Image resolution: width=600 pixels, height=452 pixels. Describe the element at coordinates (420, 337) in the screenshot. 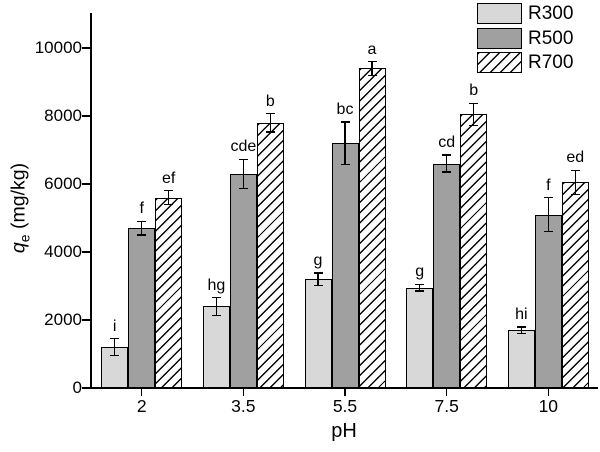

I see `bar-r300-ph7.5` at that location.